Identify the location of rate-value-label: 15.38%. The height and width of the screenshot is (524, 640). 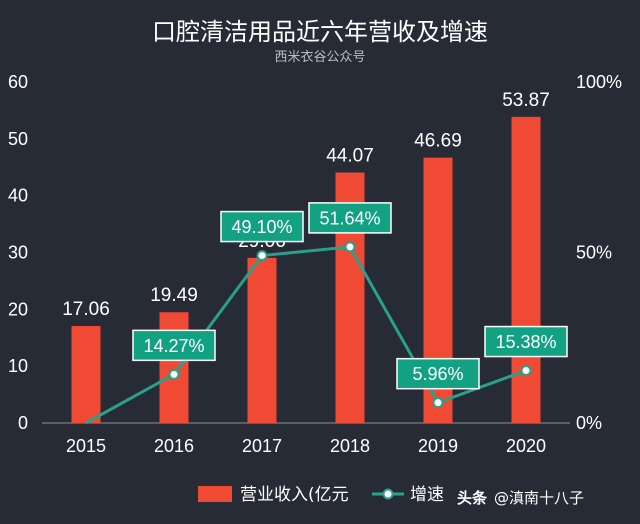
(525, 342).